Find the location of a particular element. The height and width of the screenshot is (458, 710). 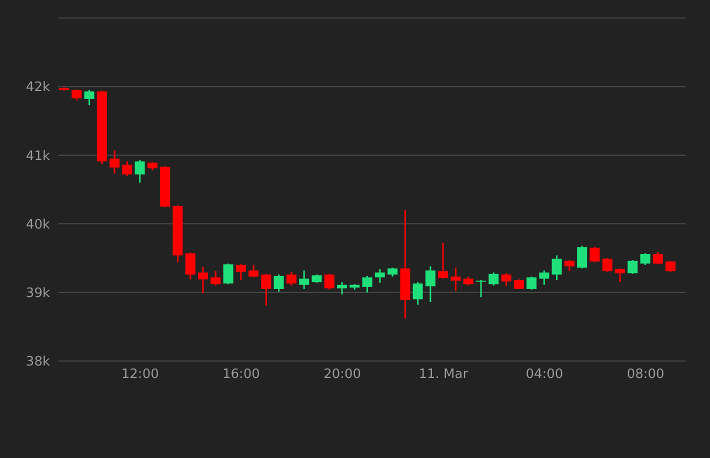

y-tick-label: 38k is located at coordinates (38, 362).